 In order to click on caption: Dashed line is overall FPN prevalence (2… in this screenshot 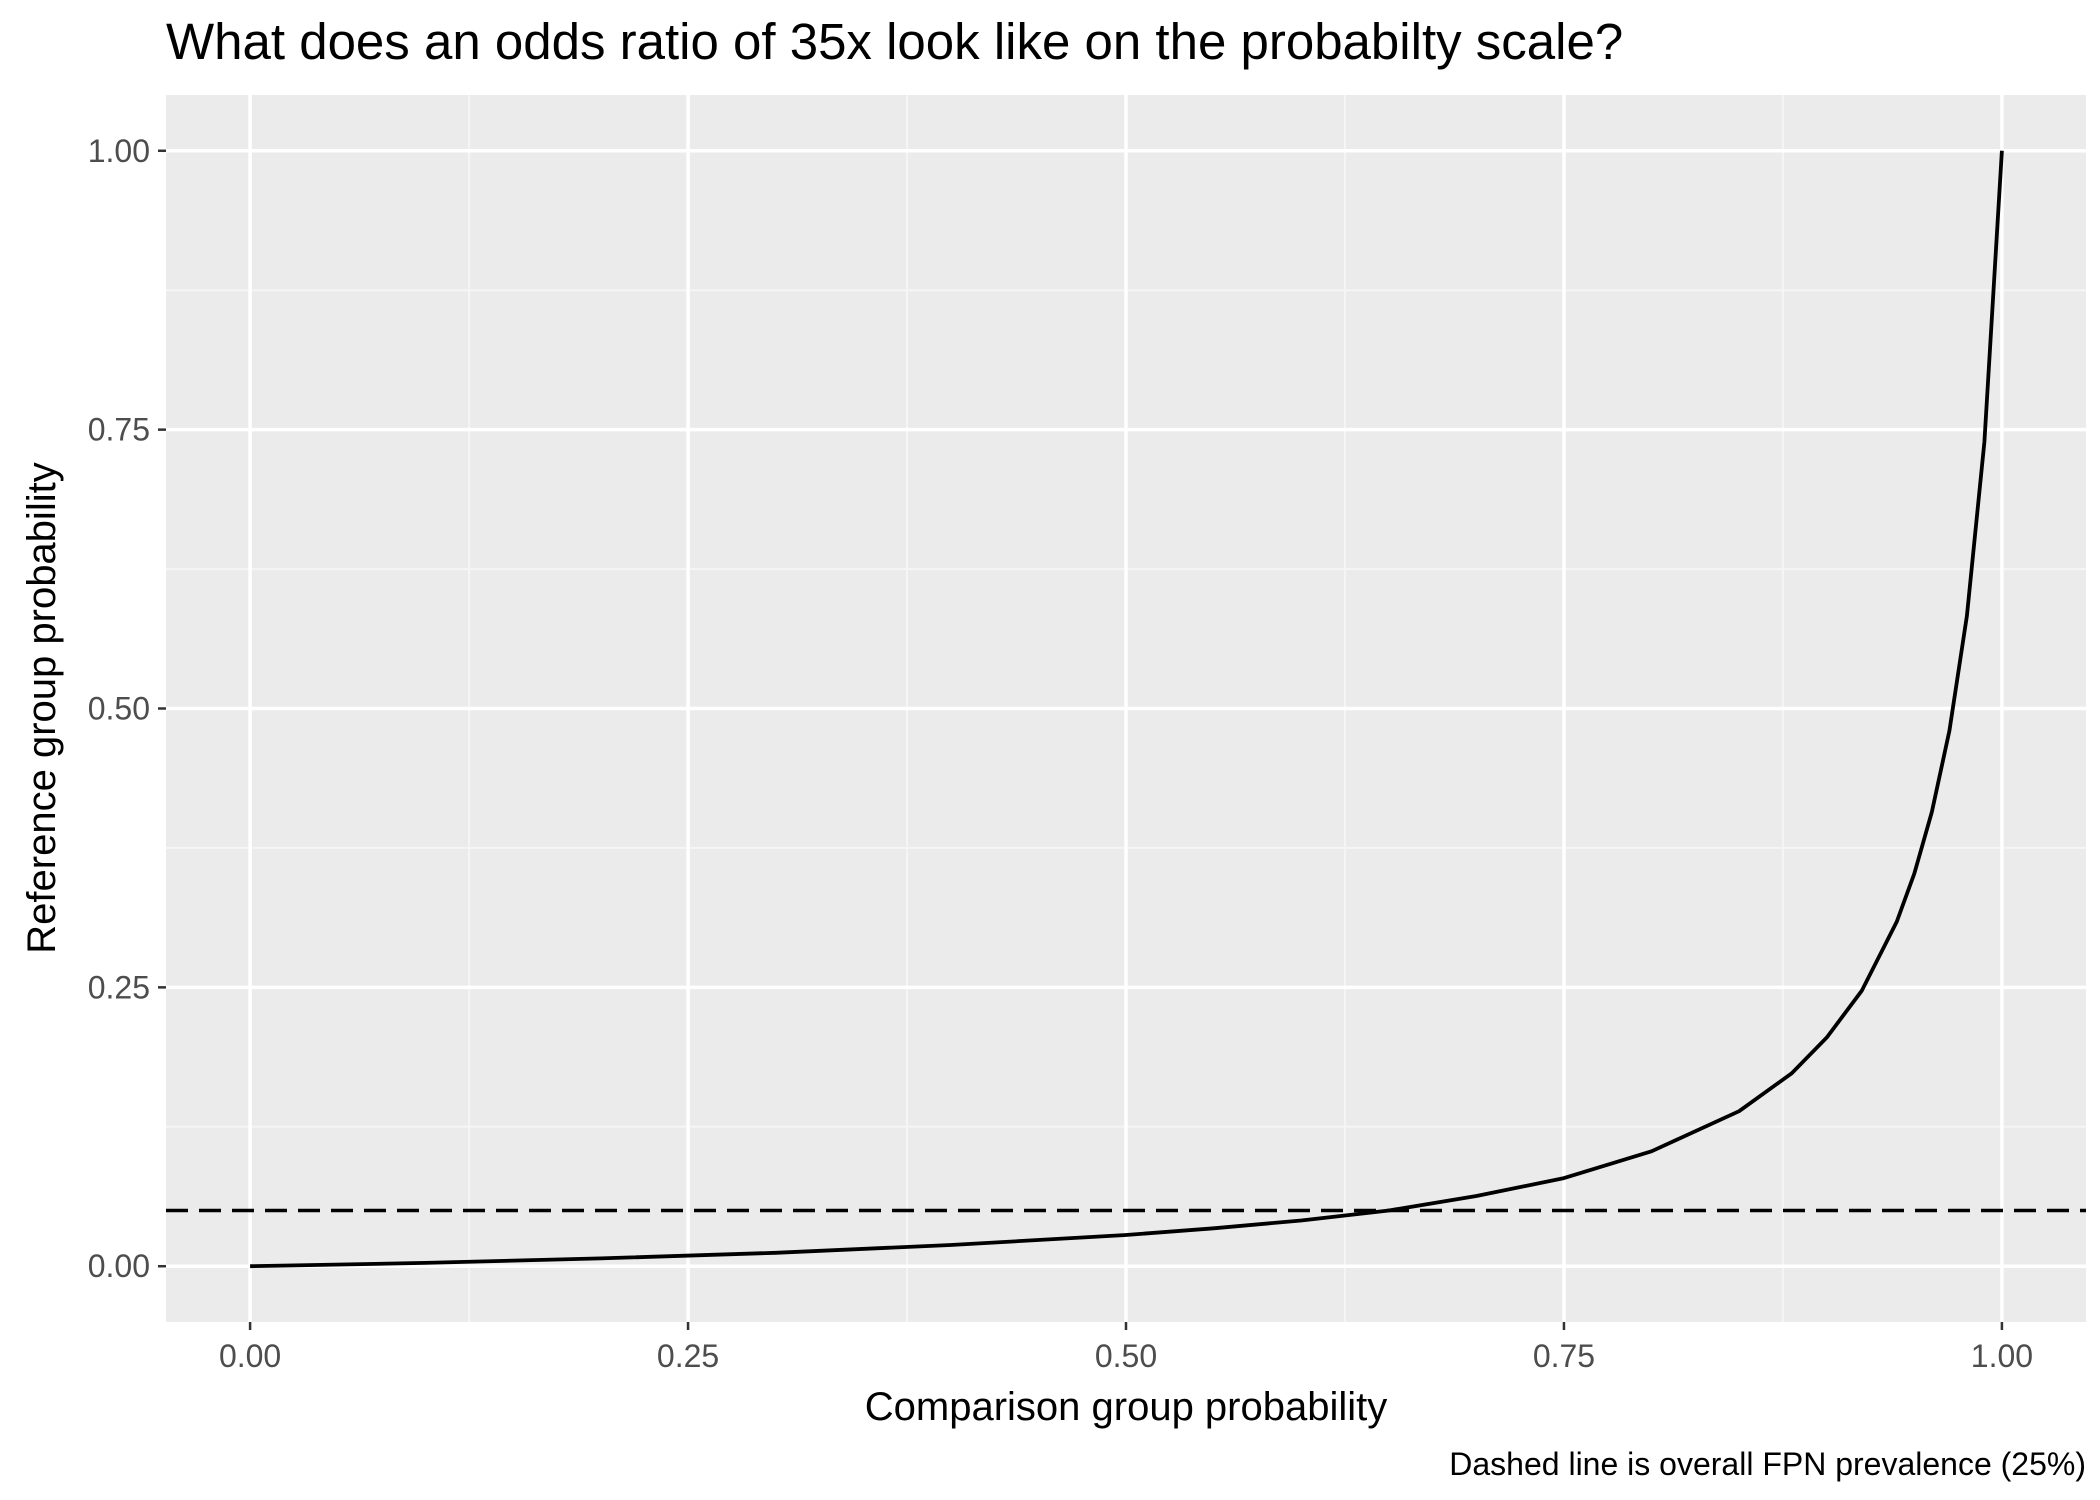, I will do `click(1767, 1464)`.